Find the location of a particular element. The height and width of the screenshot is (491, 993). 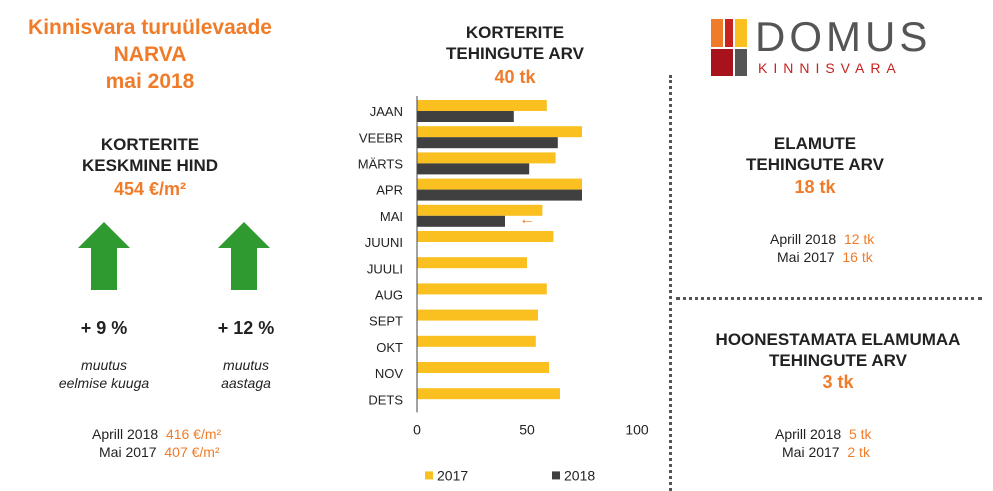

land-compare-row: Aprill 2018 5 tk is located at coordinates (865, 434).